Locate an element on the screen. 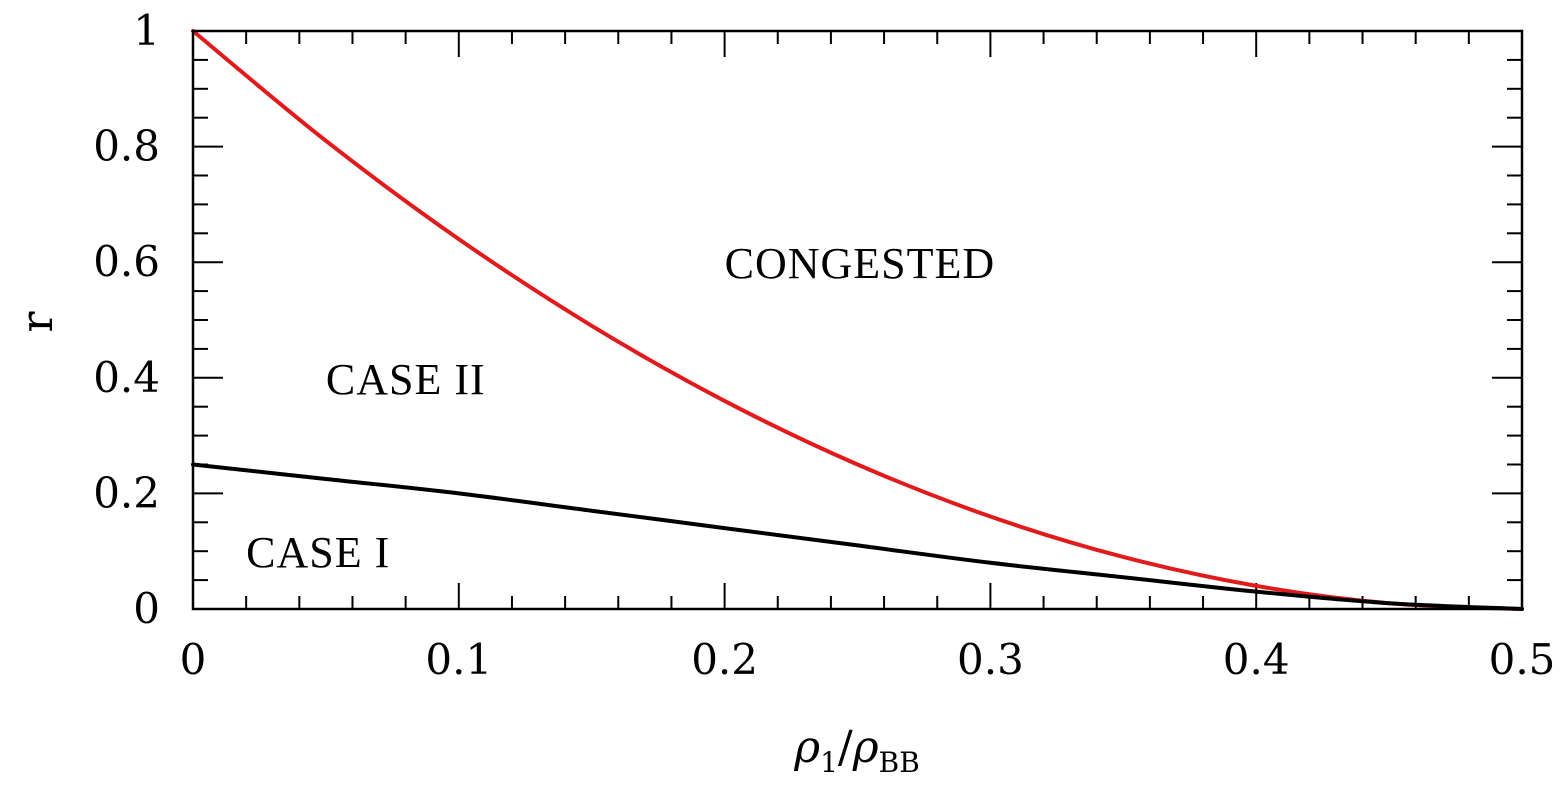 The height and width of the screenshot is (786, 1565). y-tick-label: 0.4 is located at coordinates (126, 377).